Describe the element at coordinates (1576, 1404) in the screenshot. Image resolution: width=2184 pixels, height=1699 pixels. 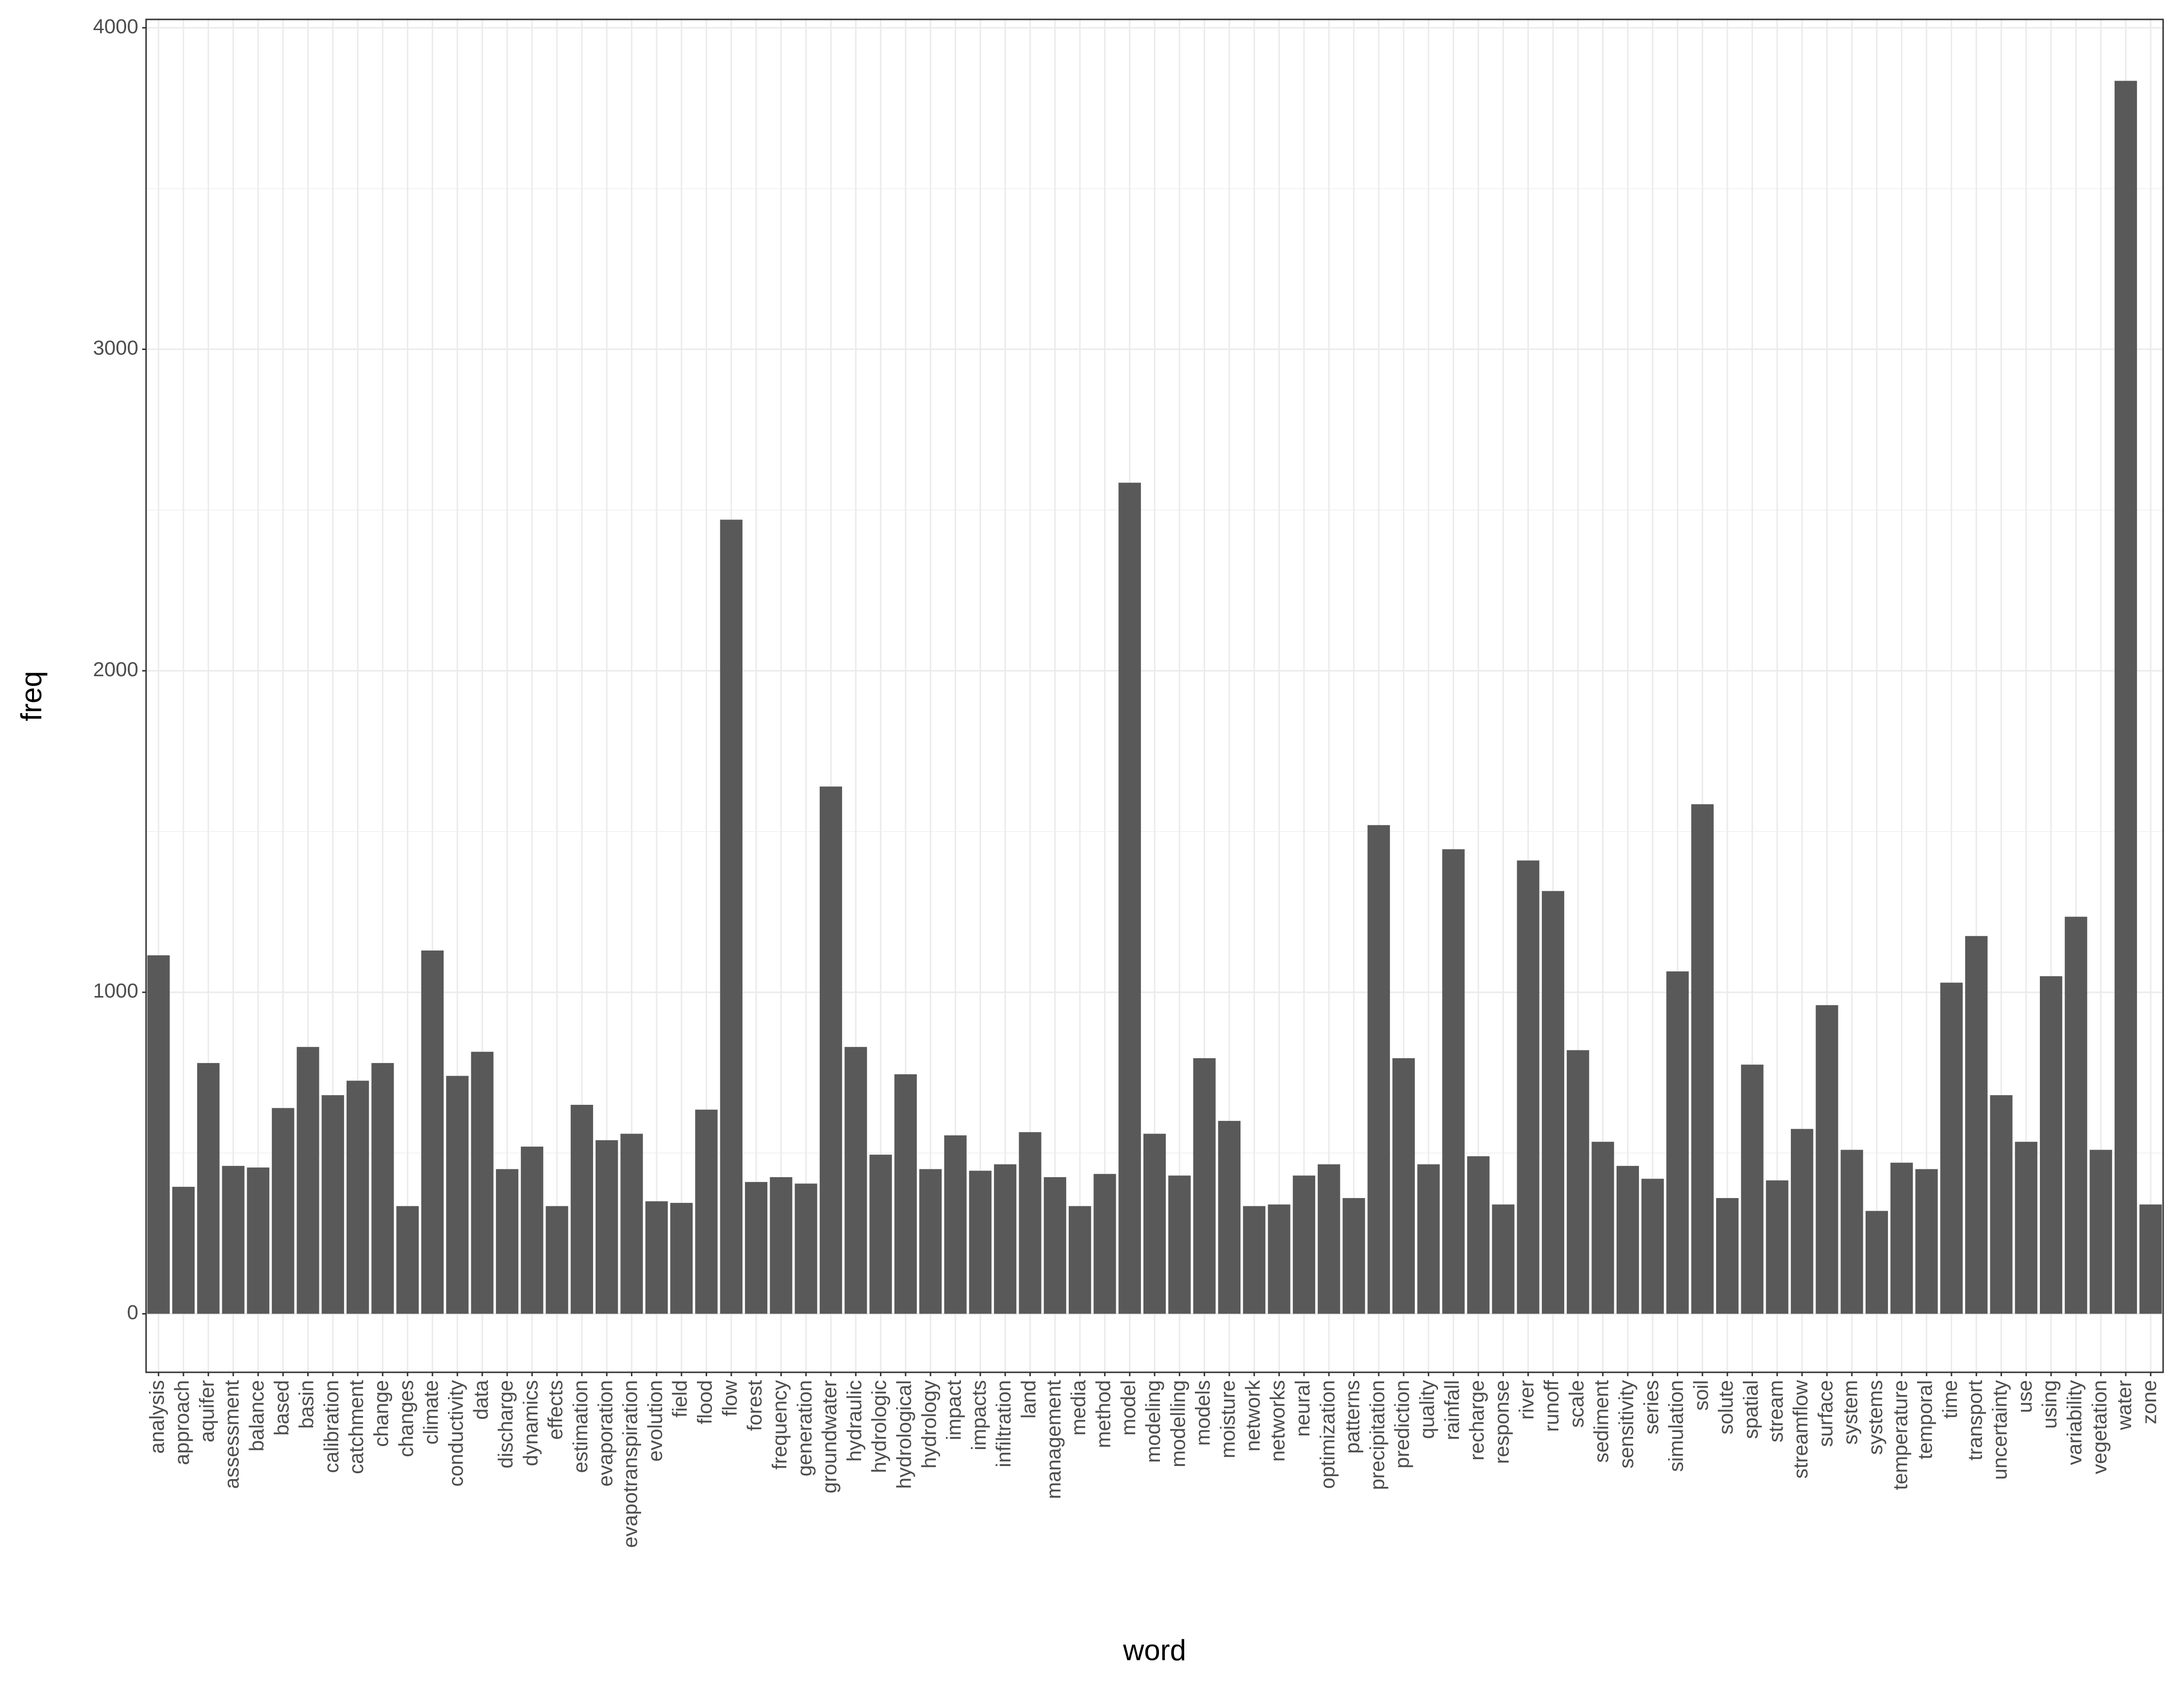
I see `x-tick-label: scale` at that location.